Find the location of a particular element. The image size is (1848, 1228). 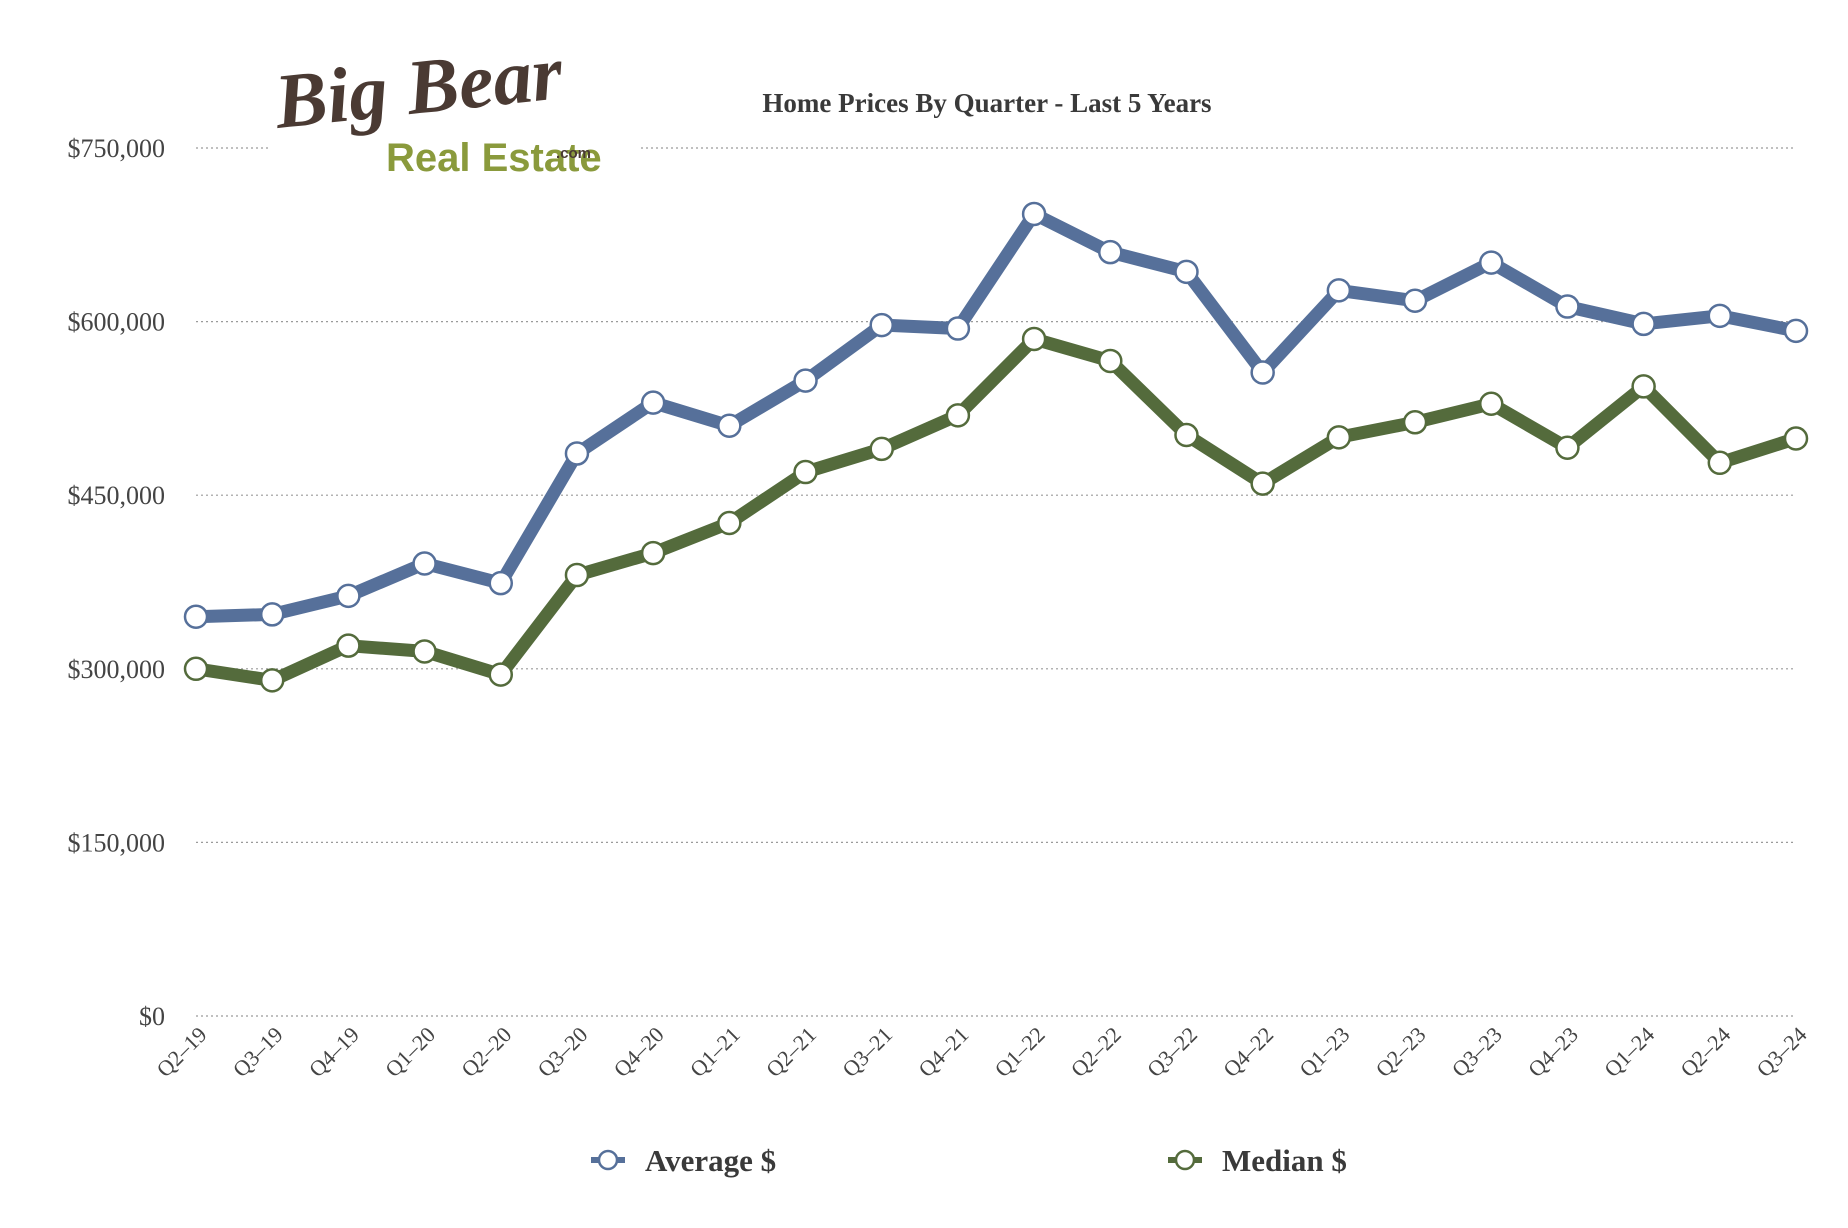

x-tick-label: Q1–22 is located at coordinates (1020, 1052).